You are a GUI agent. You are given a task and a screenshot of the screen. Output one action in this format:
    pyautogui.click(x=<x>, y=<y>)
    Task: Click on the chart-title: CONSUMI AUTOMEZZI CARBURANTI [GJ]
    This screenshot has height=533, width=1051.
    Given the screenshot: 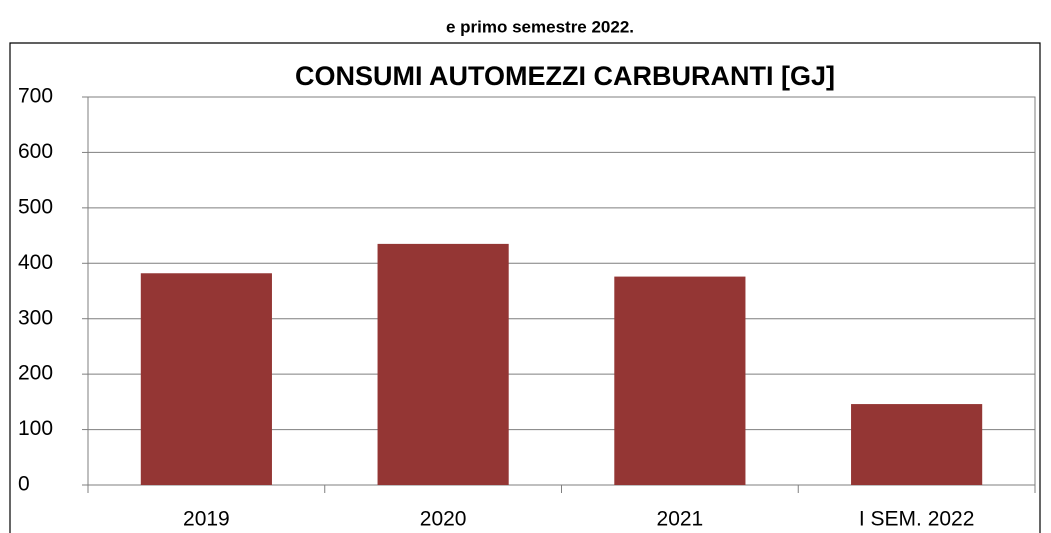 What is the action you would take?
    pyautogui.click(x=565, y=76)
    